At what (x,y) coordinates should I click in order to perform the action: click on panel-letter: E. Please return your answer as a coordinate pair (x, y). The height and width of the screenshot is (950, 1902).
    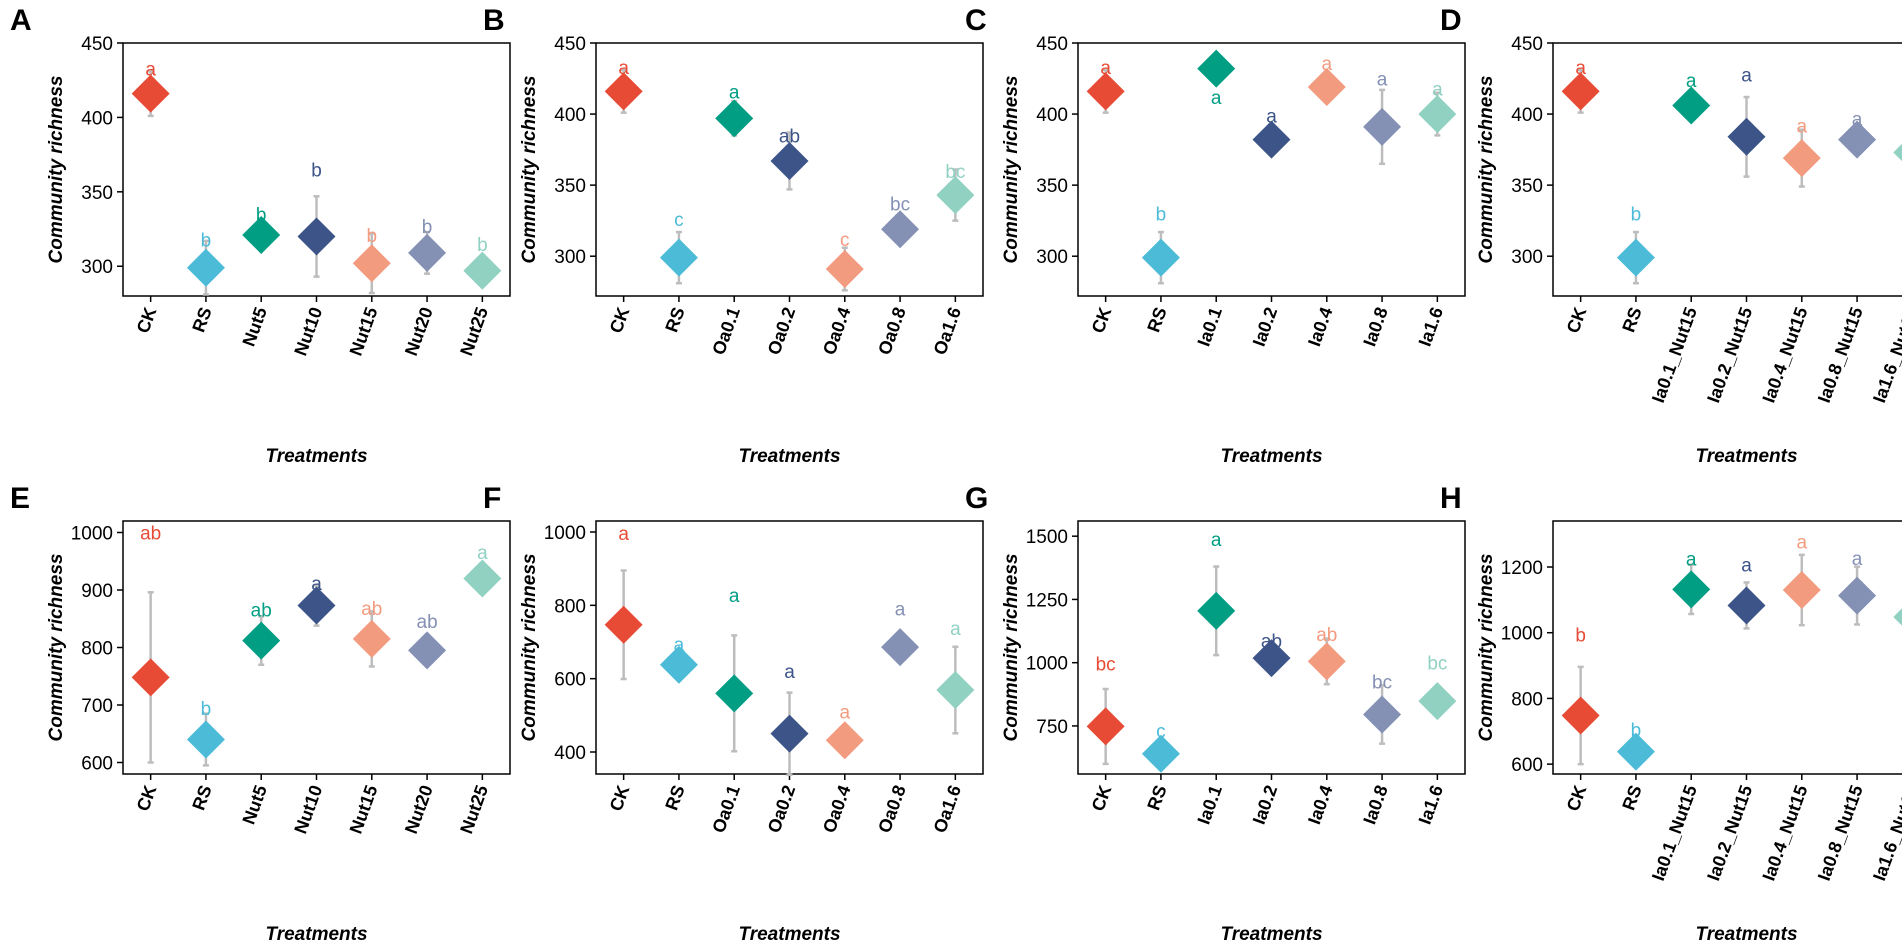
    Looking at the image, I should click on (20, 498).